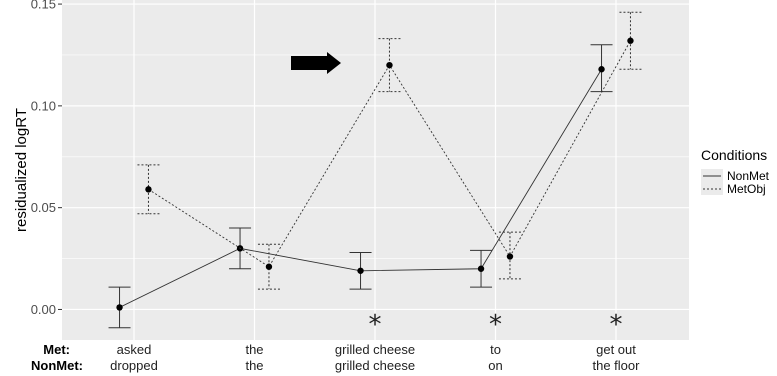  Describe the element at coordinates (46, 158) in the screenshot. I see `y-axis-ticks: 0.00 0.05 0.10 0.15` at that location.